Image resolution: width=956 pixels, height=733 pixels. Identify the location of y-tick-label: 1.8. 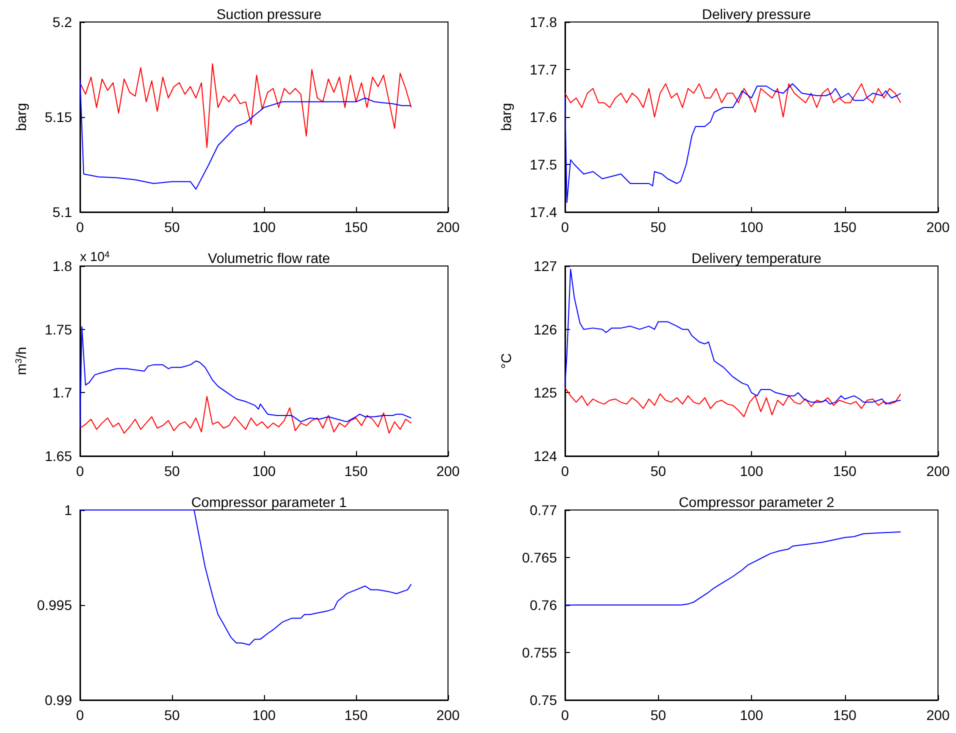
(62, 266).